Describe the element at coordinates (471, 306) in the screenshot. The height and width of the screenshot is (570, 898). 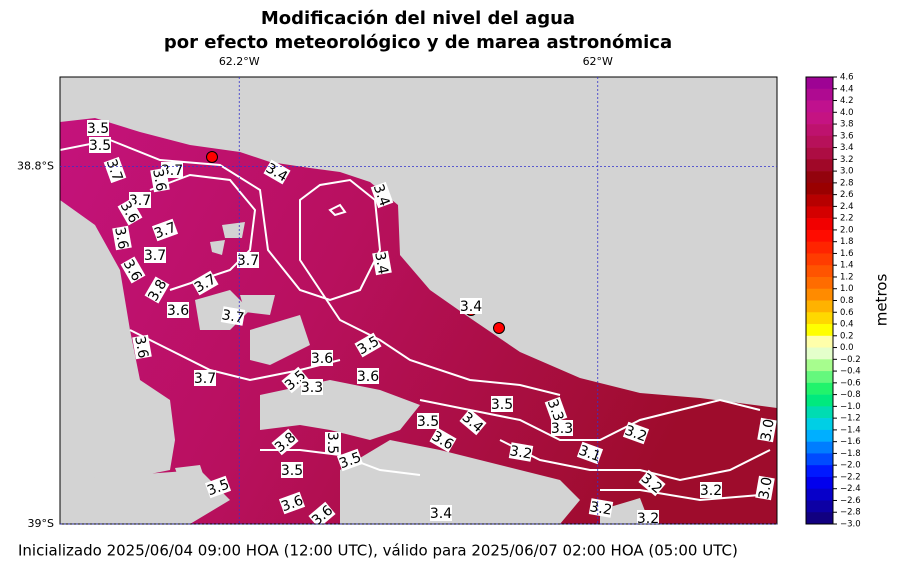
I see `contour-label: 3.4` at that location.